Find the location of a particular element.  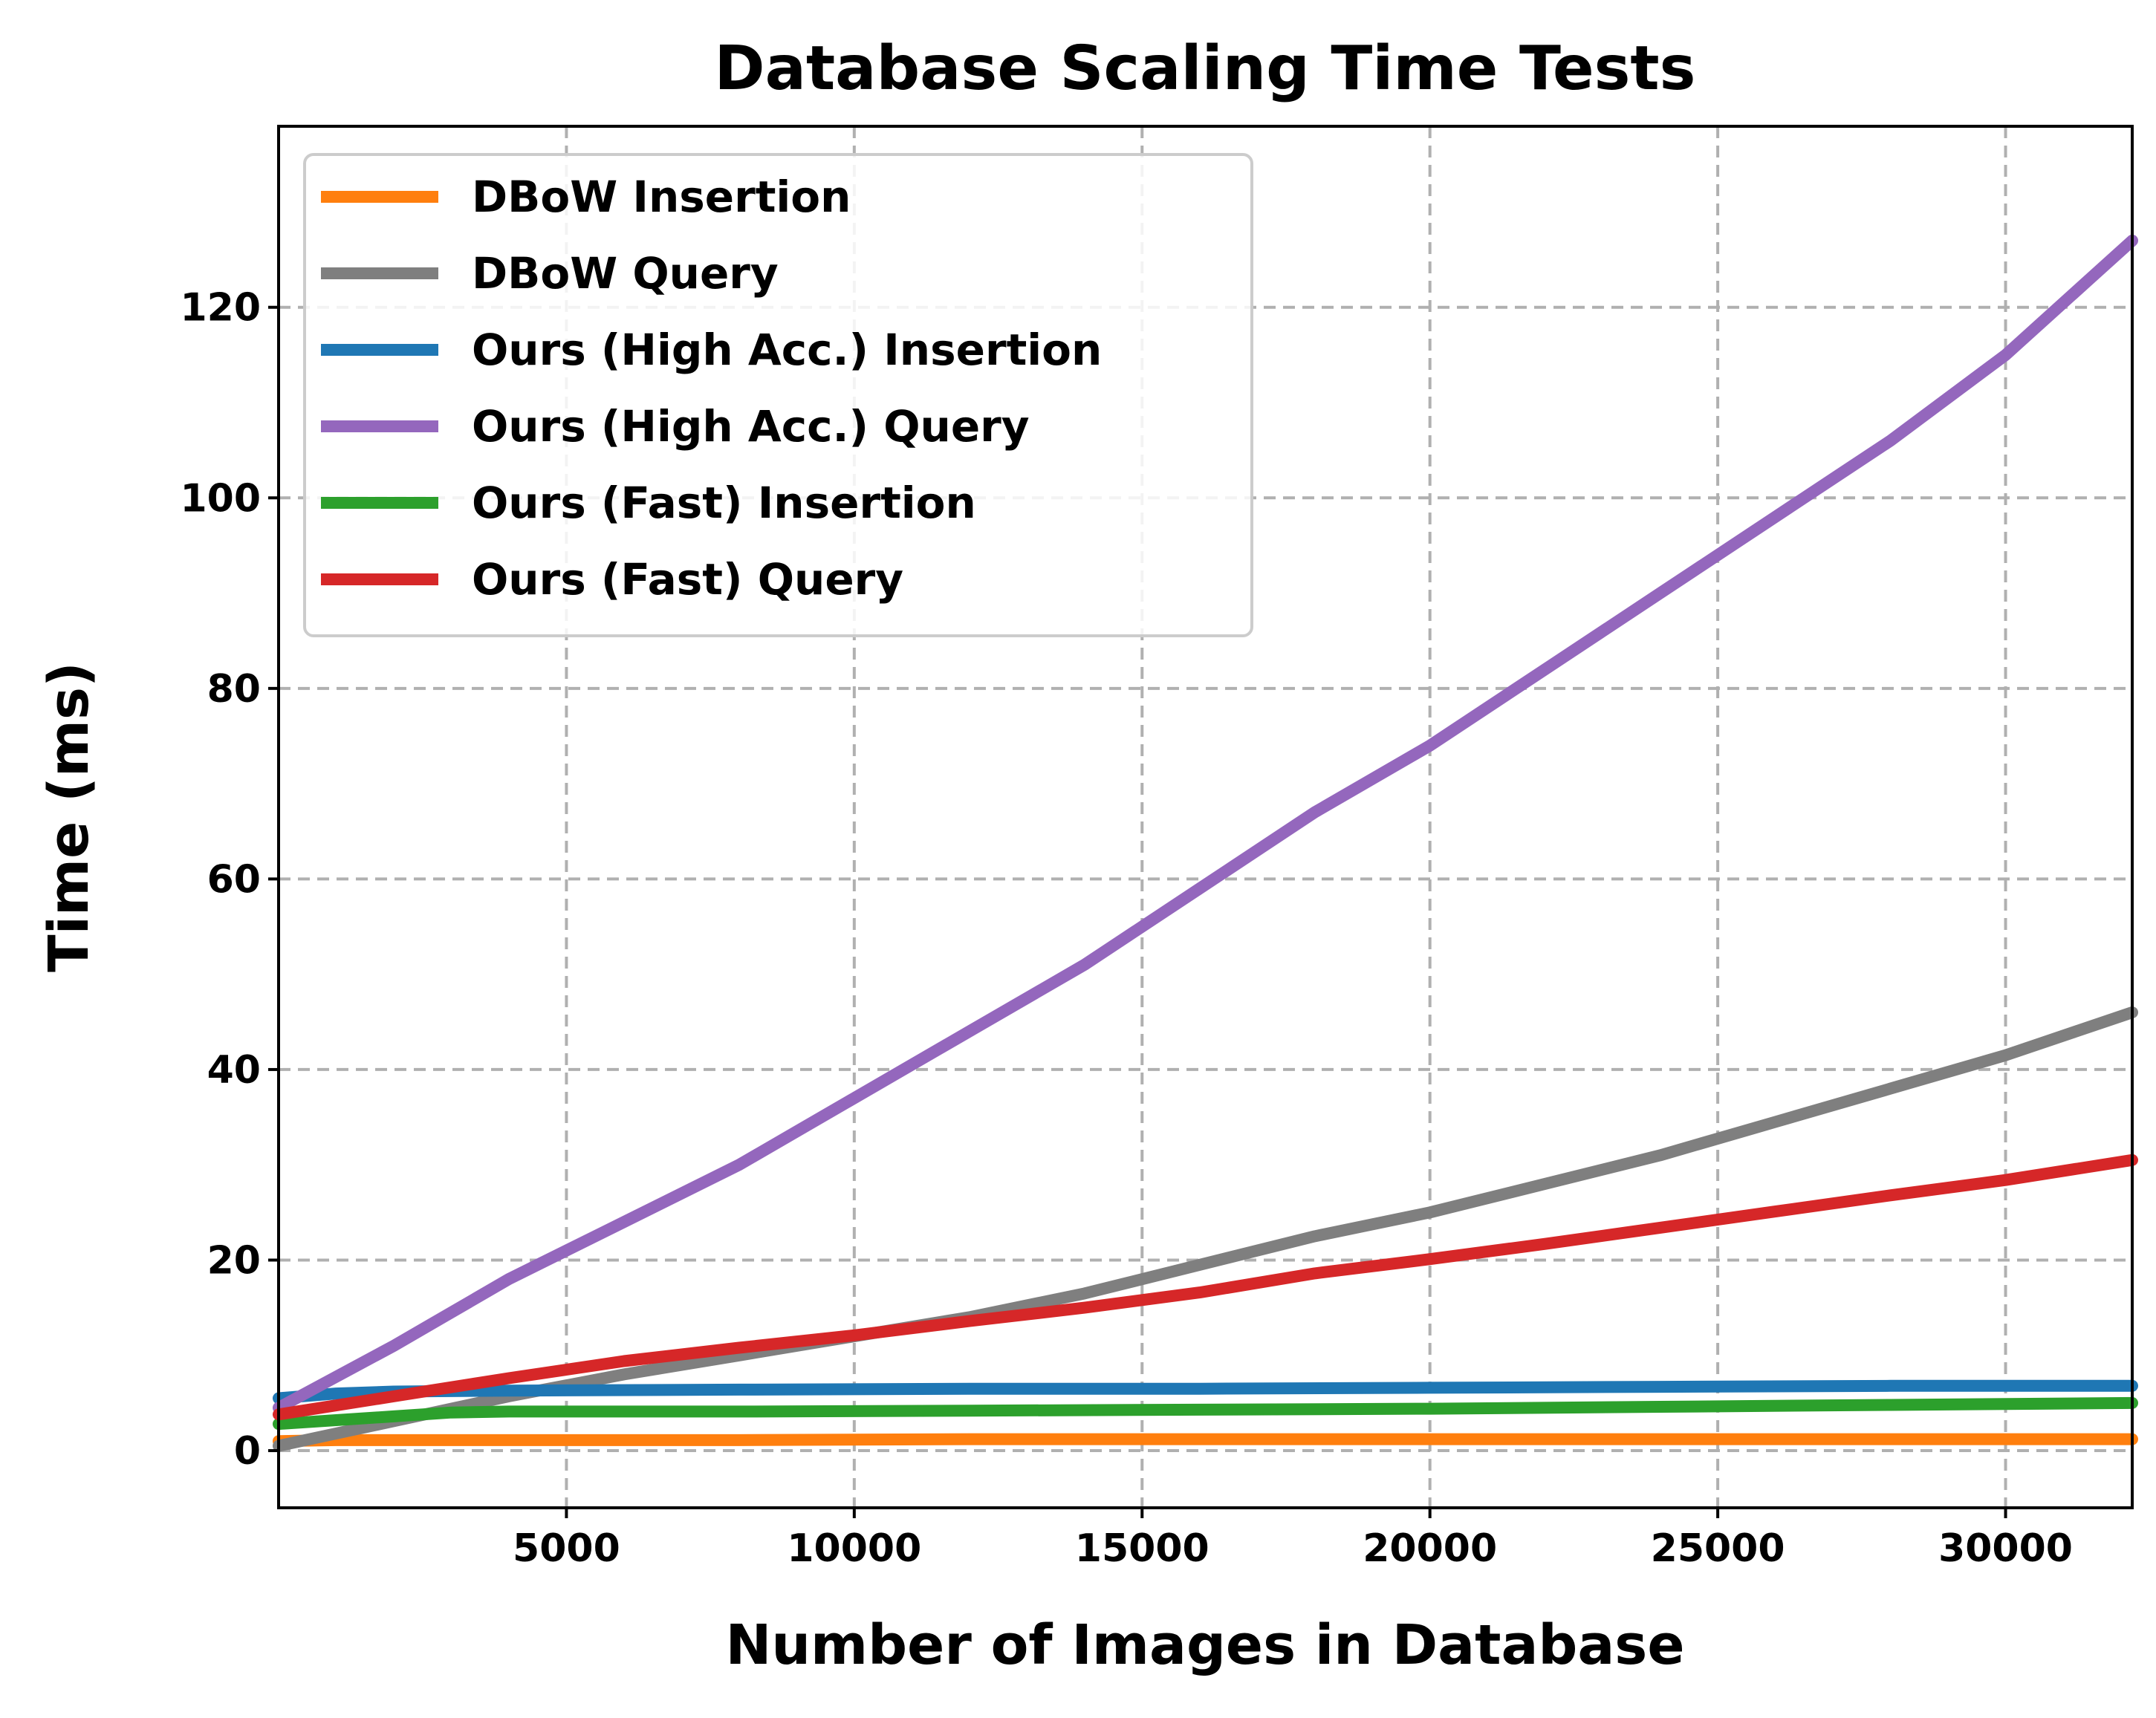

x-tick-label: 15000 is located at coordinates (1142, 1549).